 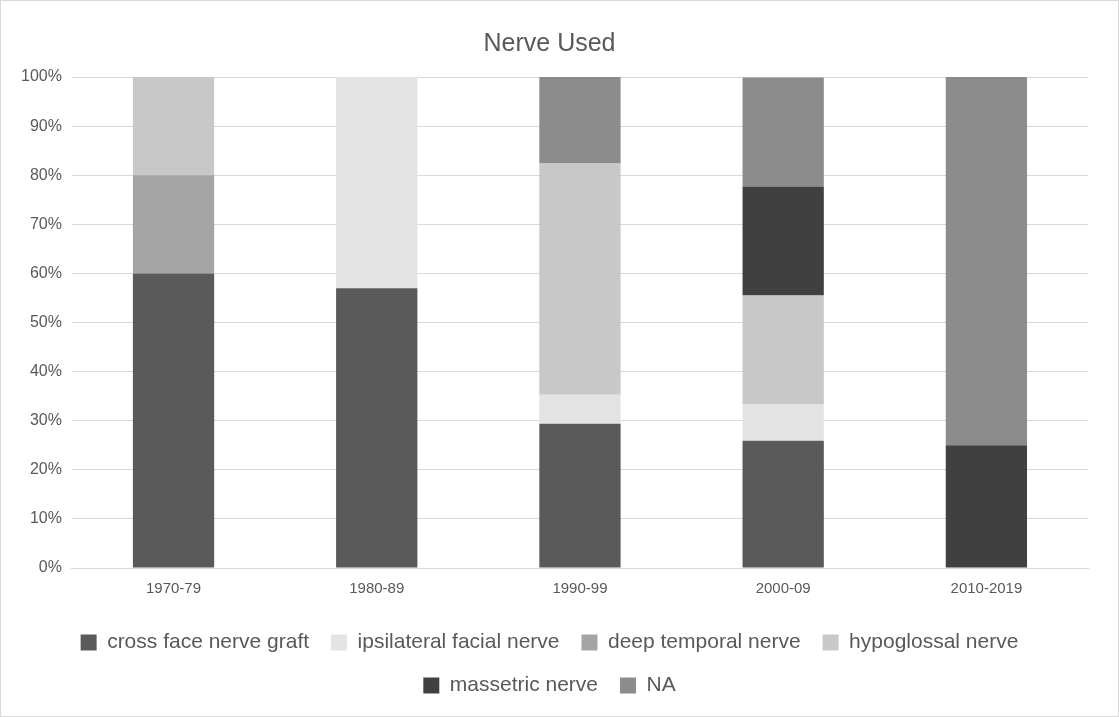 I want to click on y-tick-label: 90%, so click(x=45, y=125).